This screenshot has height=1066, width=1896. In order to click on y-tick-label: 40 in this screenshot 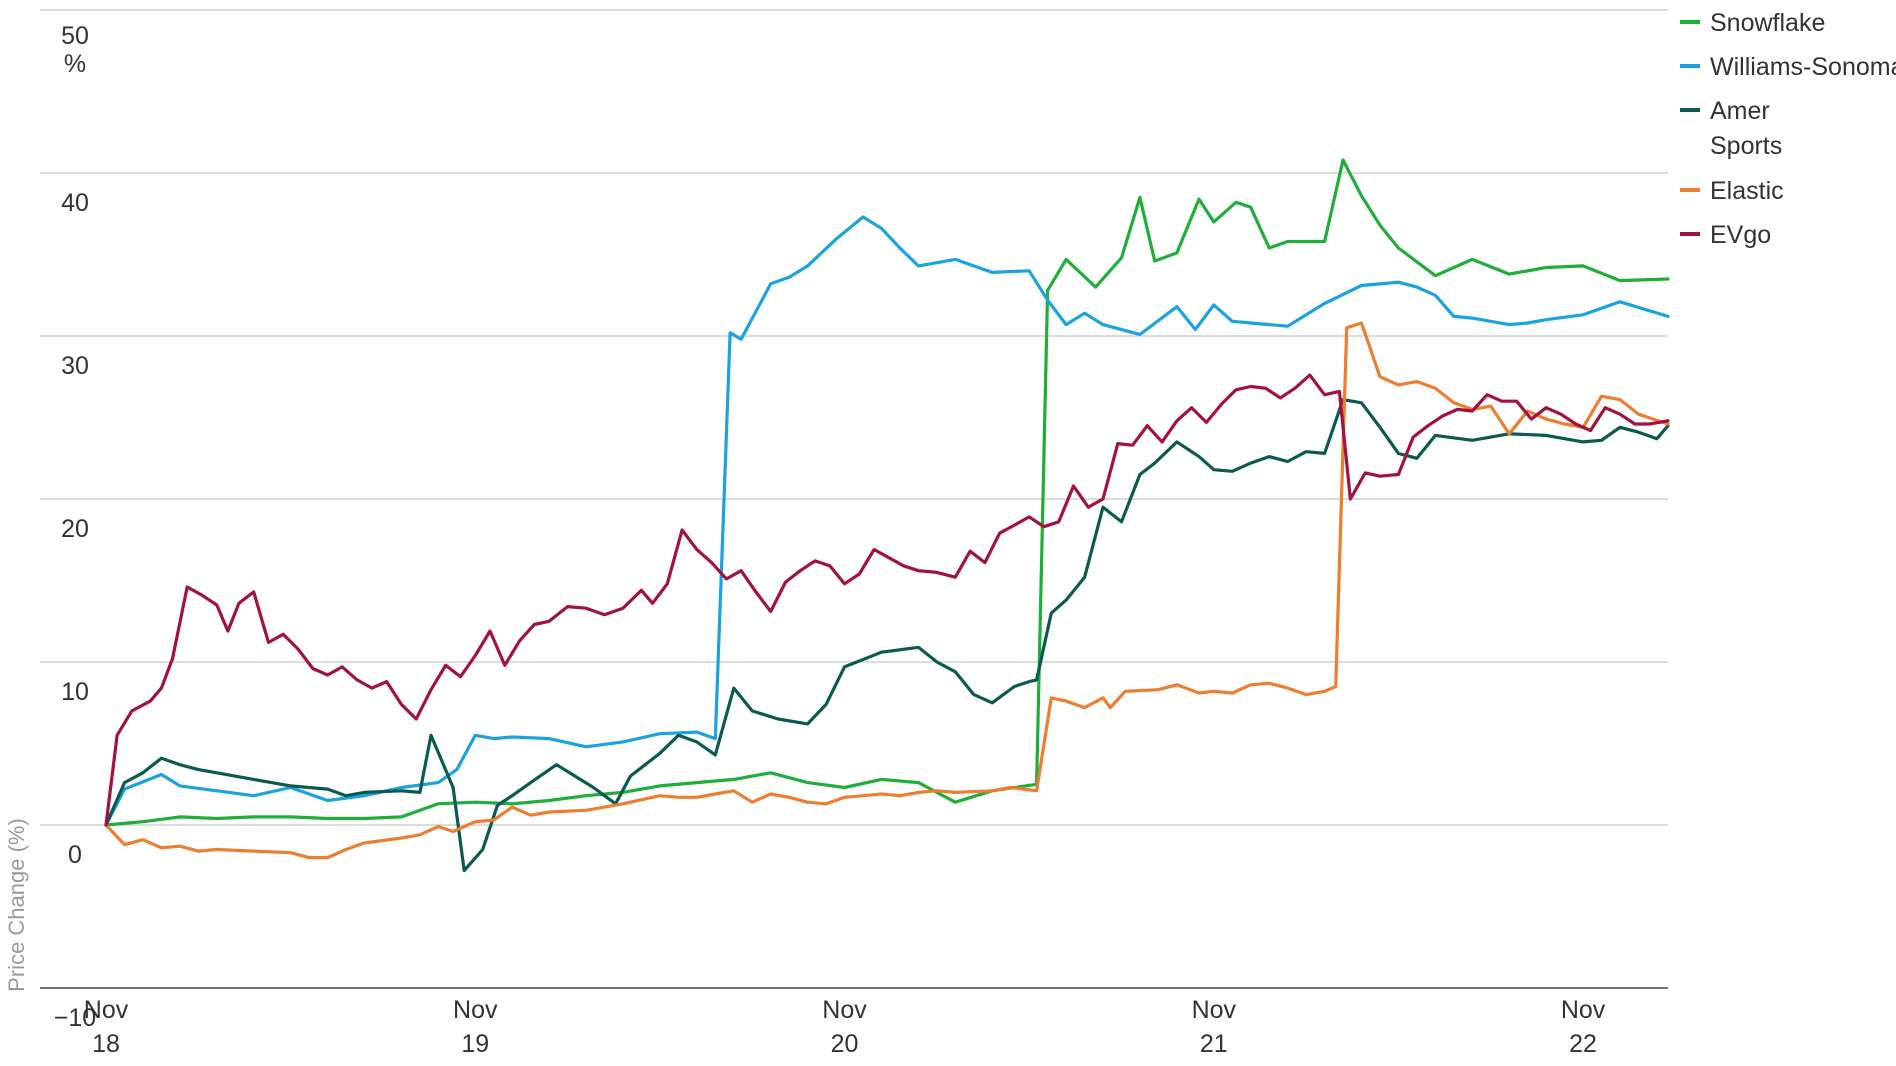, I will do `click(75, 203)`.